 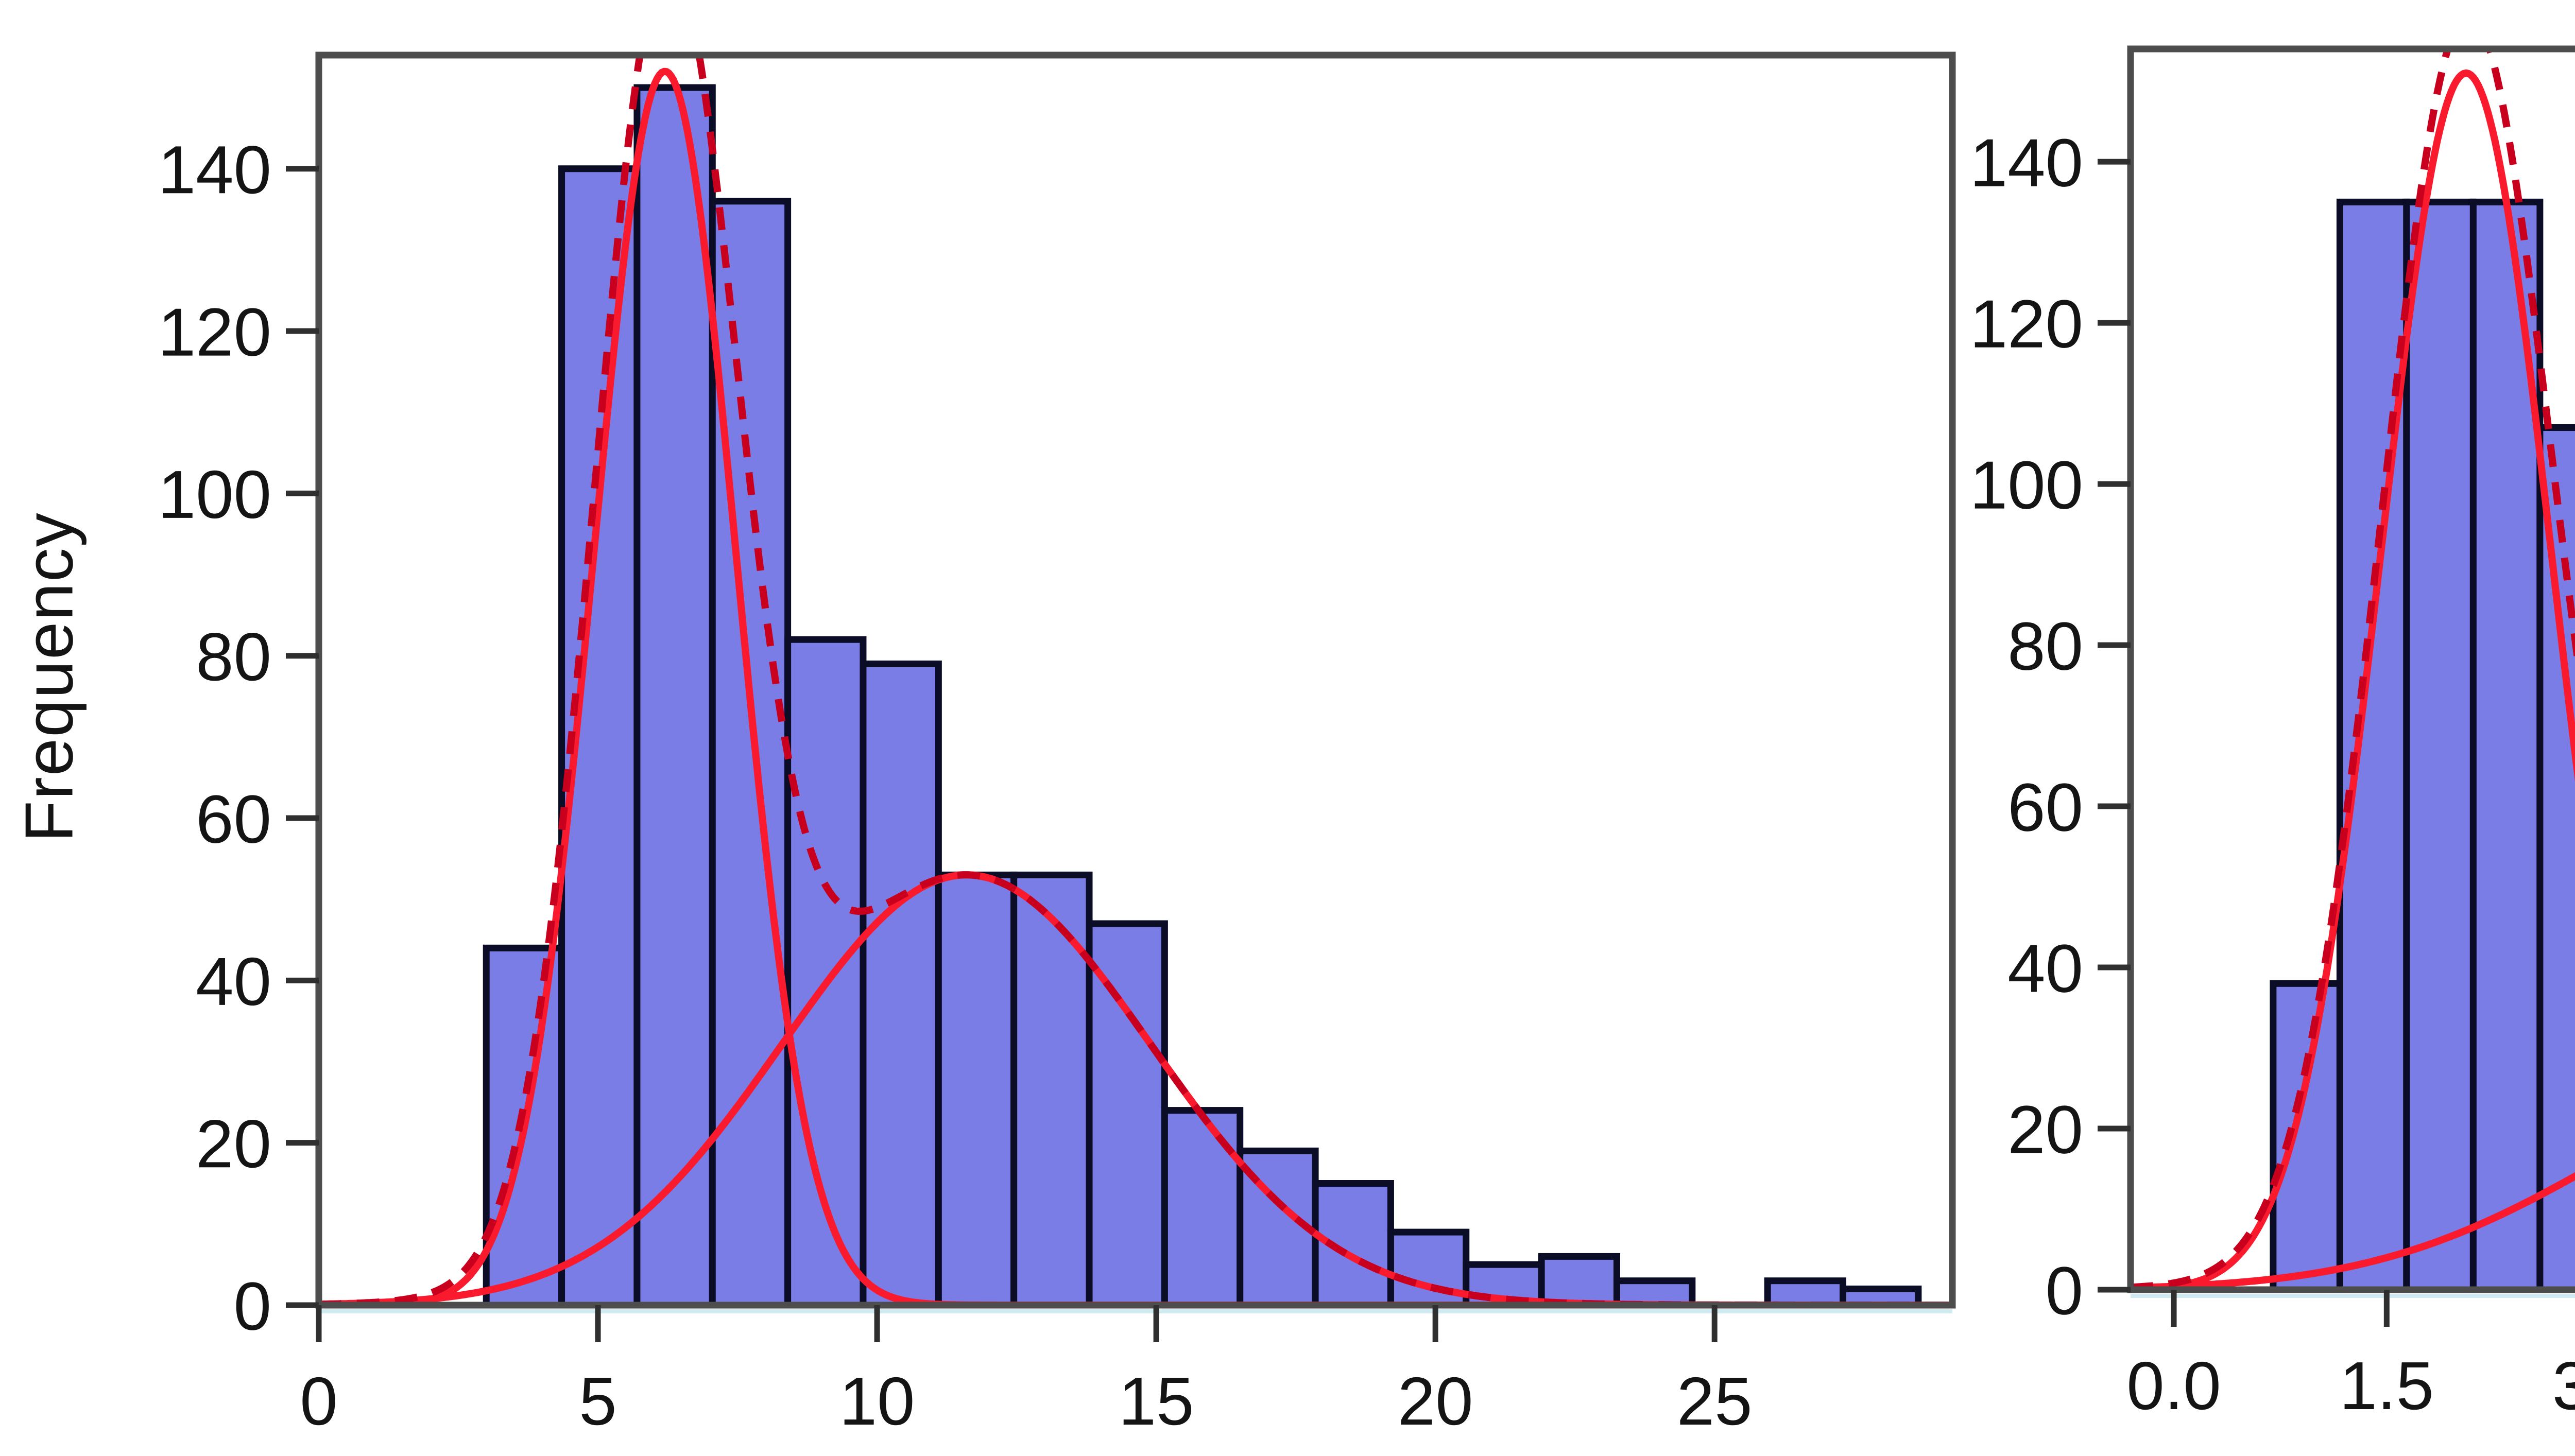 What do you see at coordinates (2173, 1386) in the screenshot?
I see `x-tick-label: 0.0` at bounding box center [2173, 1386].